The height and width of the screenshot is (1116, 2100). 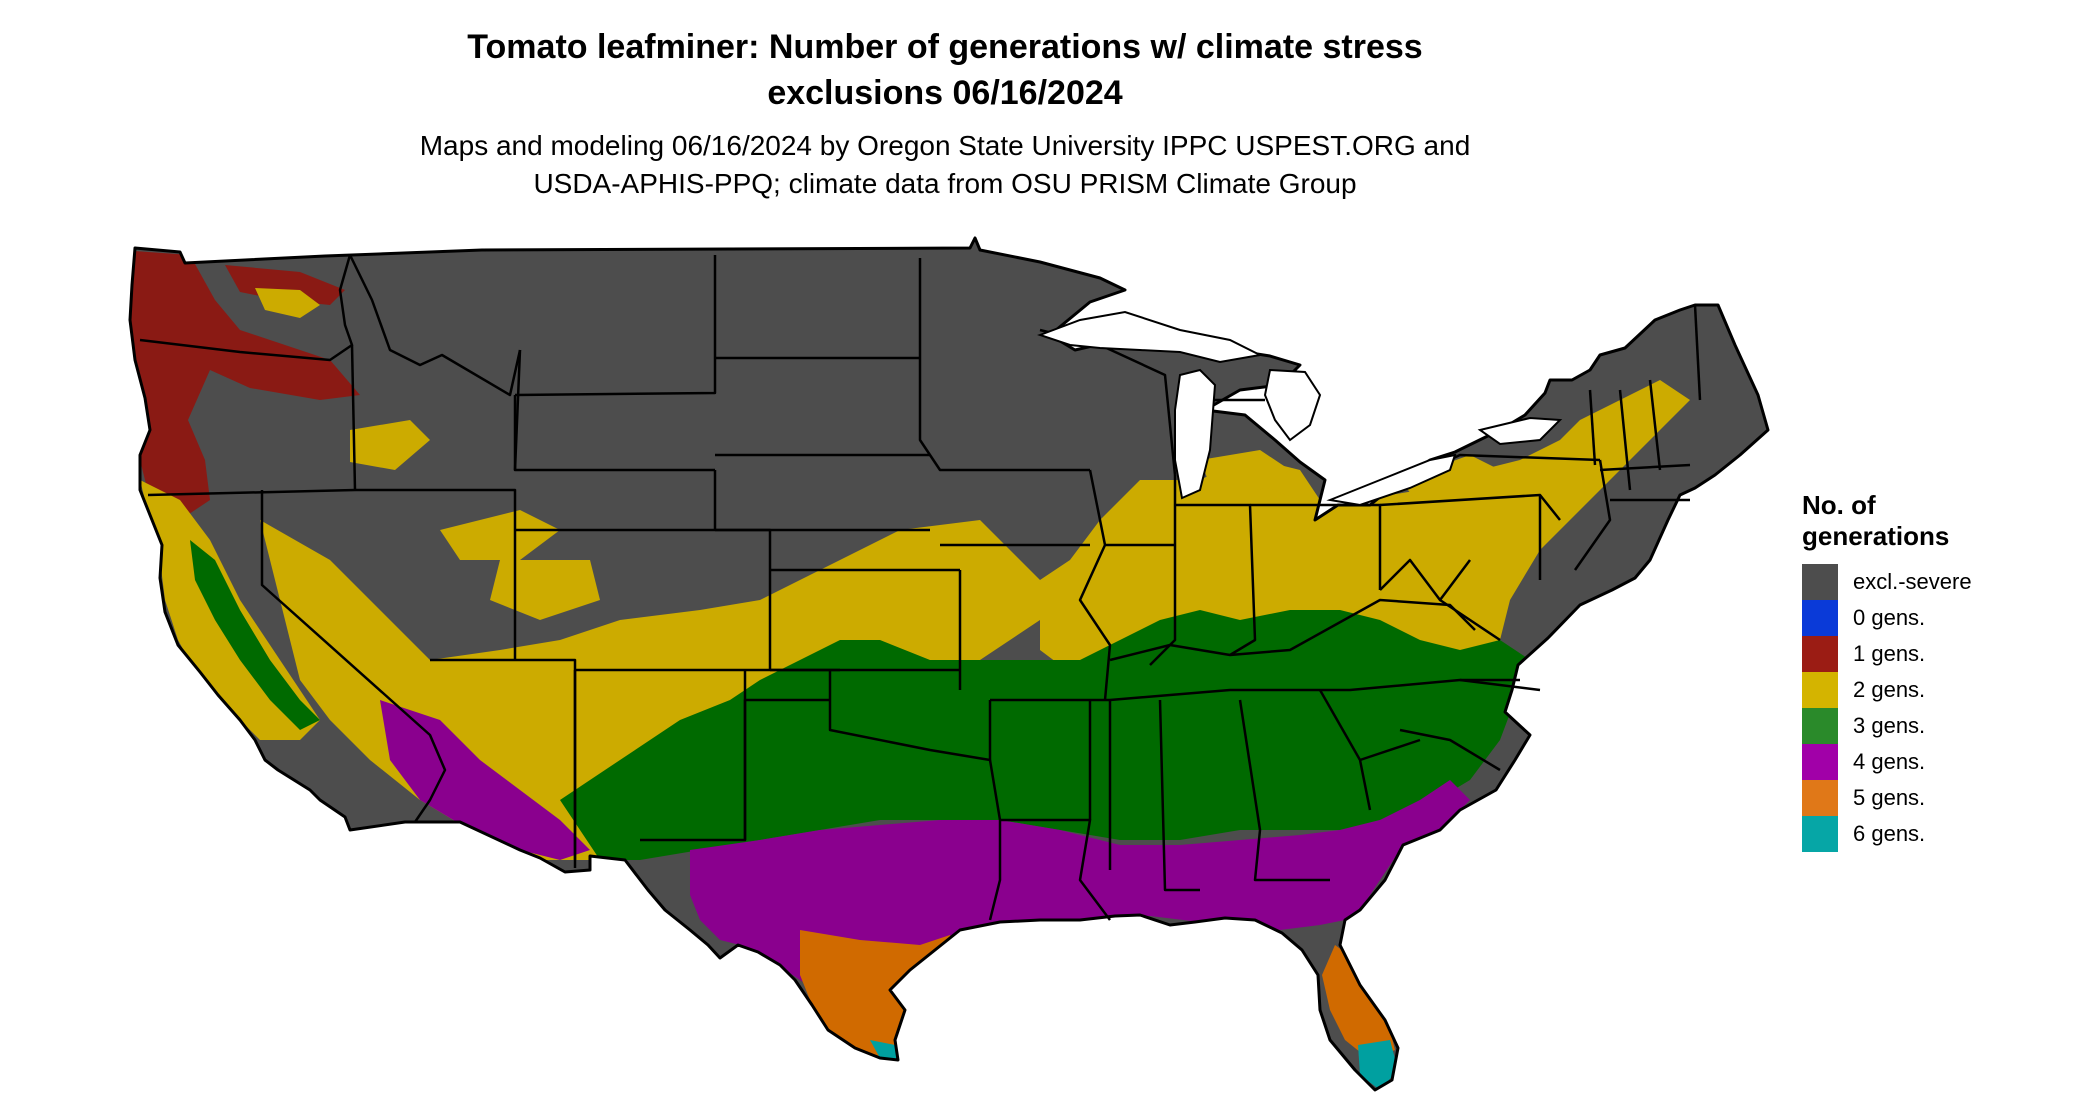 What do you see at coordinates (1889, 797) in the screenshot?
I see `legend-label: 5 gens.` at bounding box center [1889, 797].